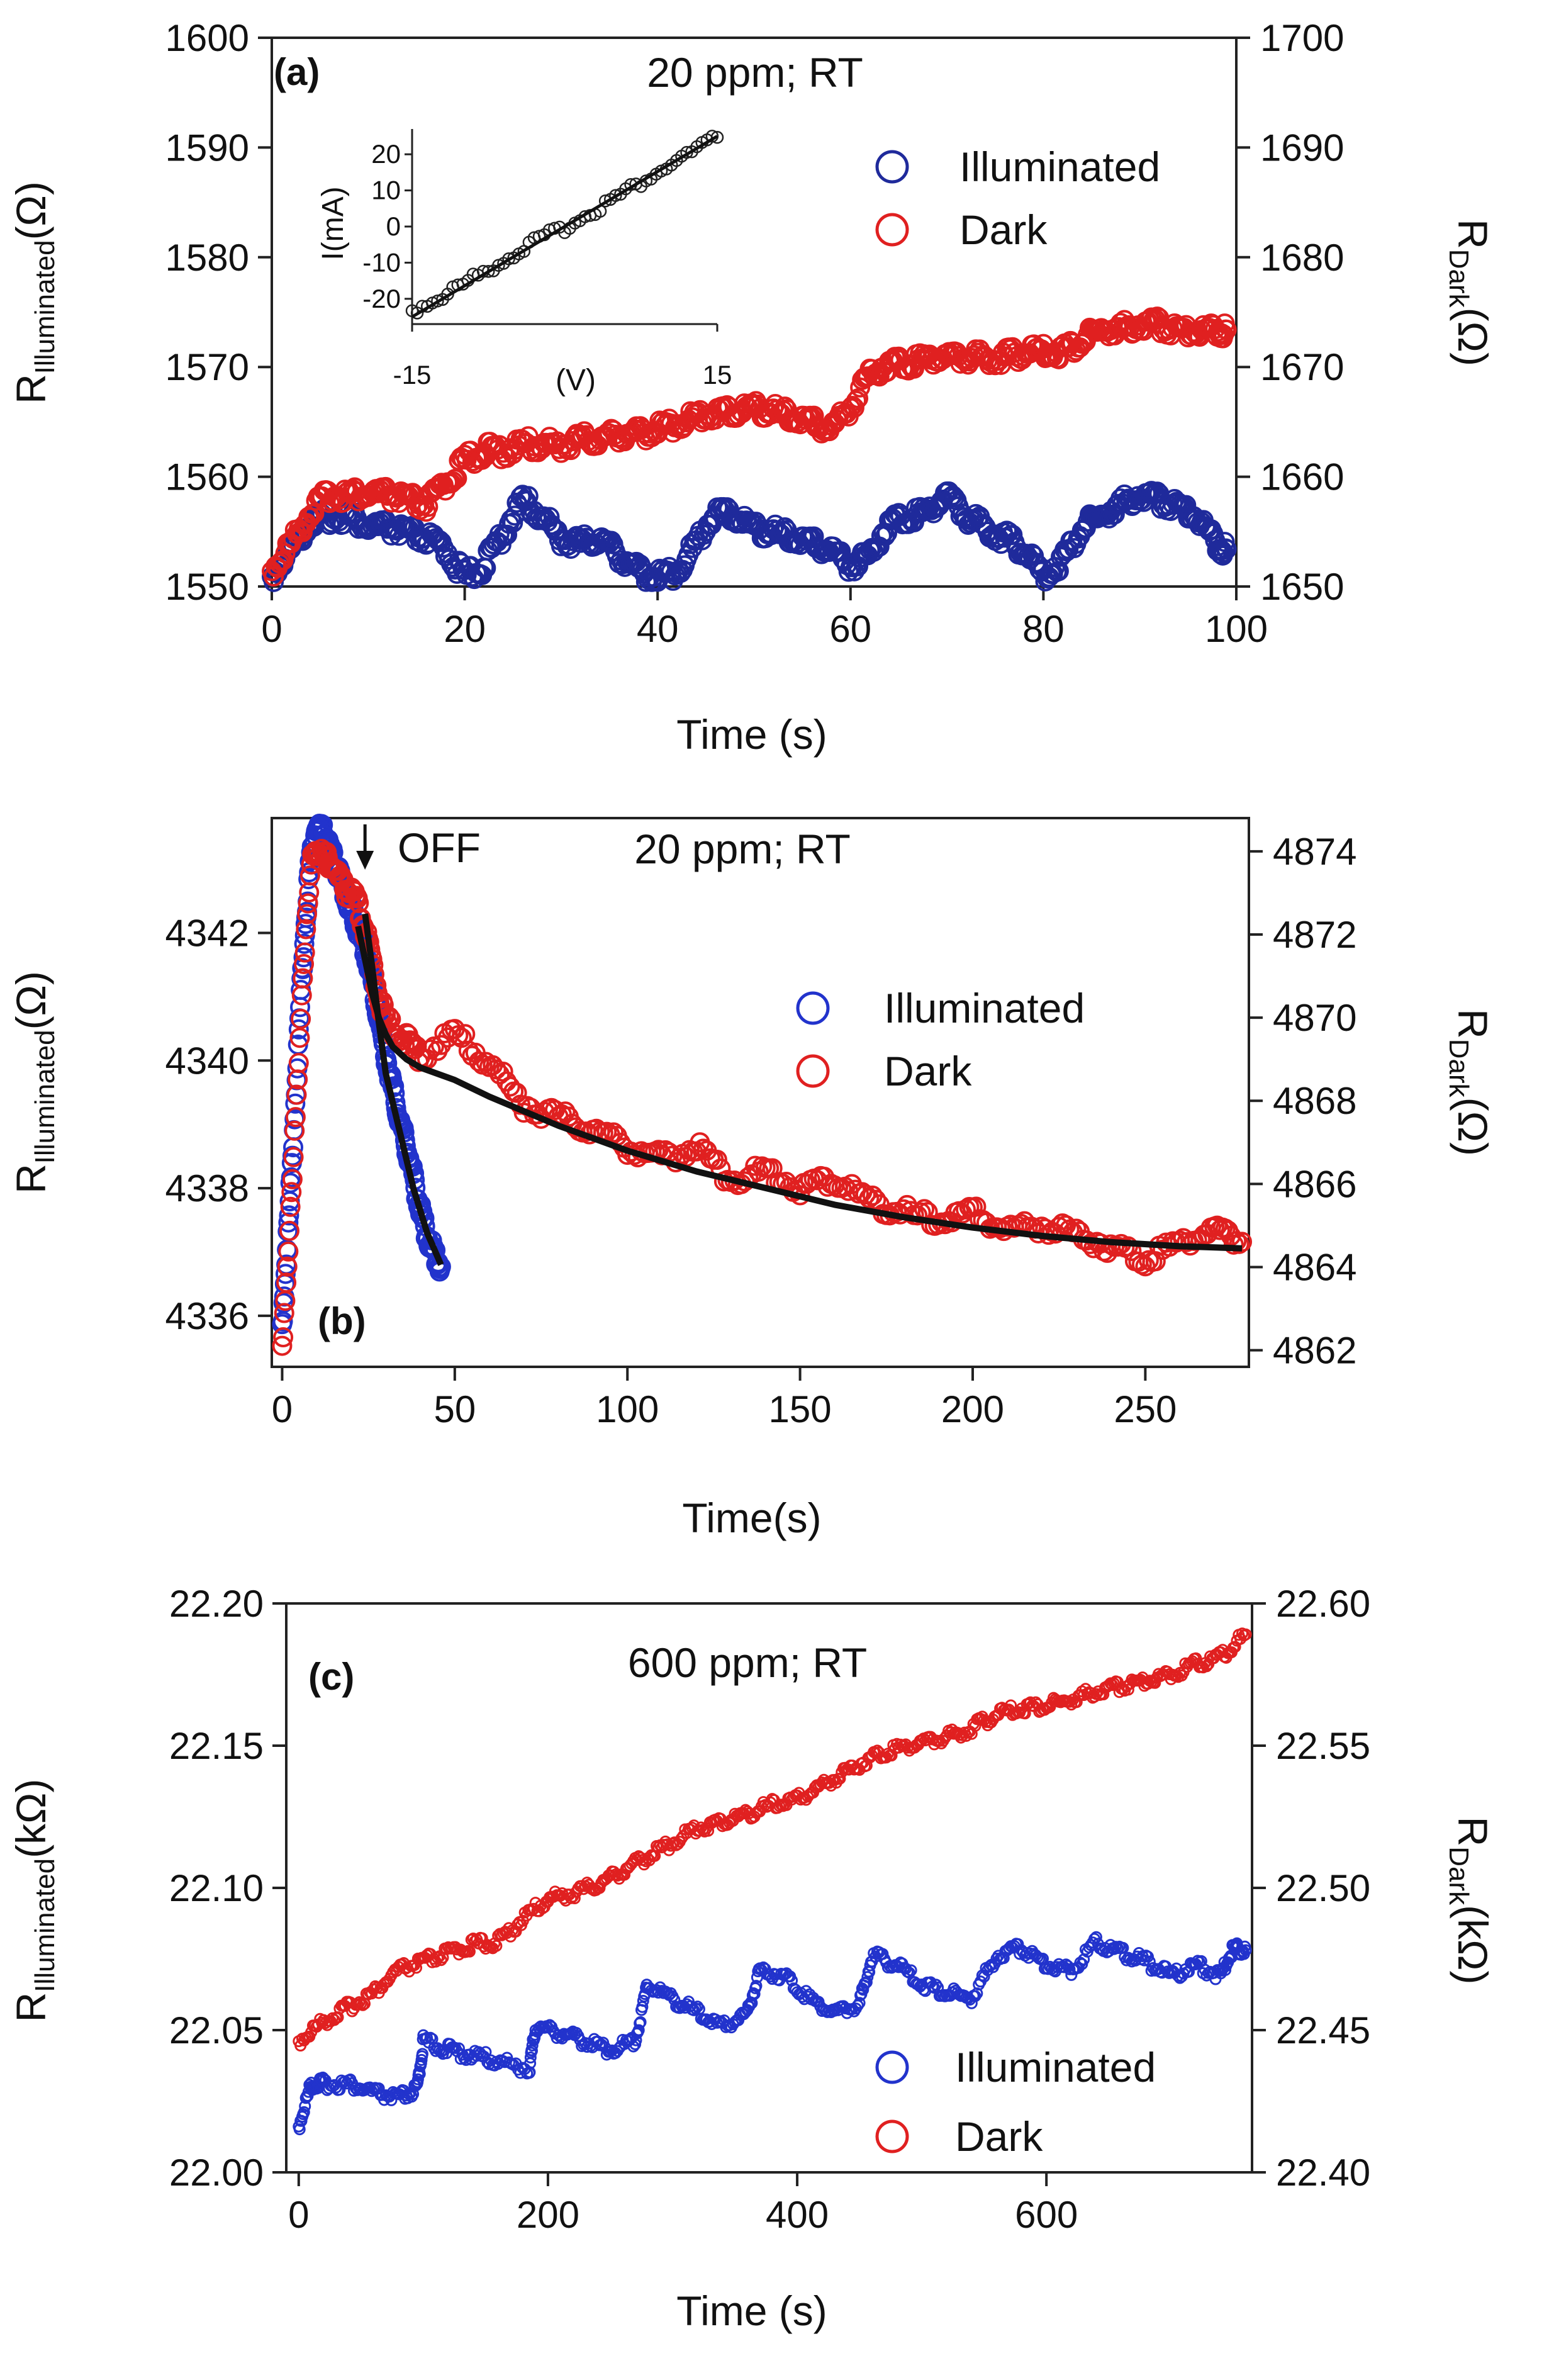 The image size is (1549, 2380). What do you see at coordinates (800, 1409) in the screenshot?
I see `panel-b-x-tick-label: 150` at bounding box center [800, 1409].